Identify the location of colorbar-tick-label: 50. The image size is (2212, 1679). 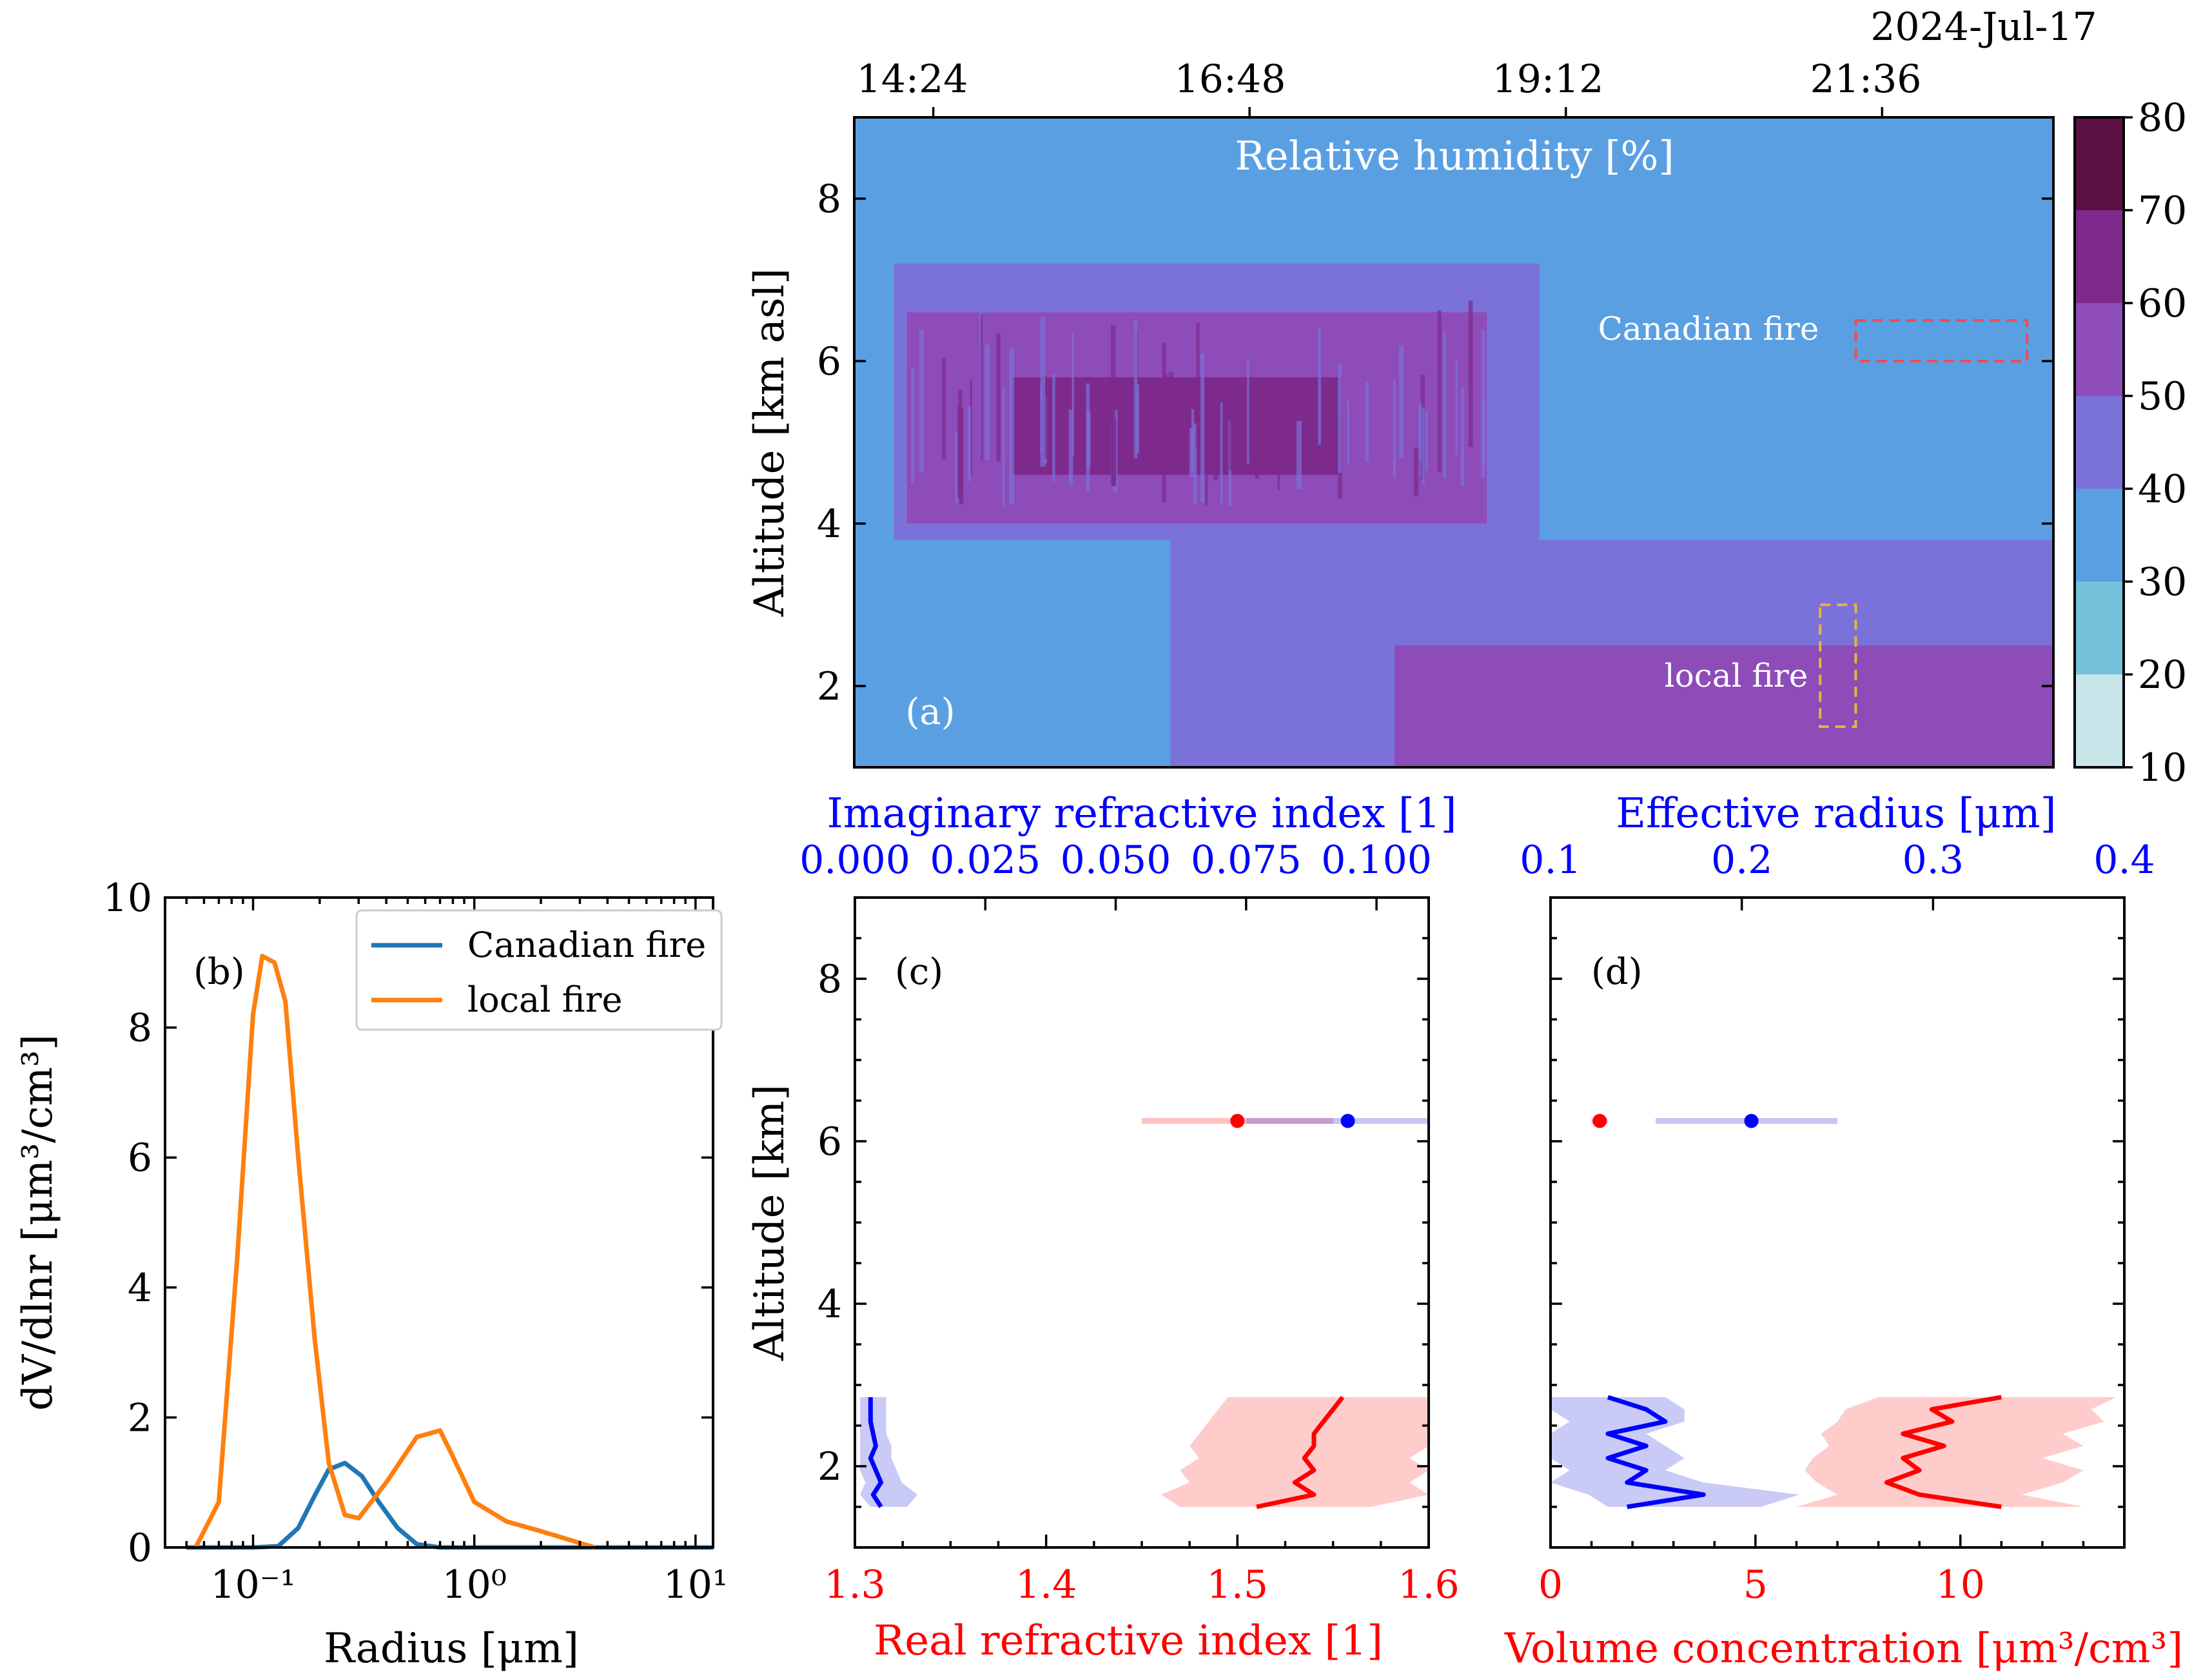
(2162, 396).